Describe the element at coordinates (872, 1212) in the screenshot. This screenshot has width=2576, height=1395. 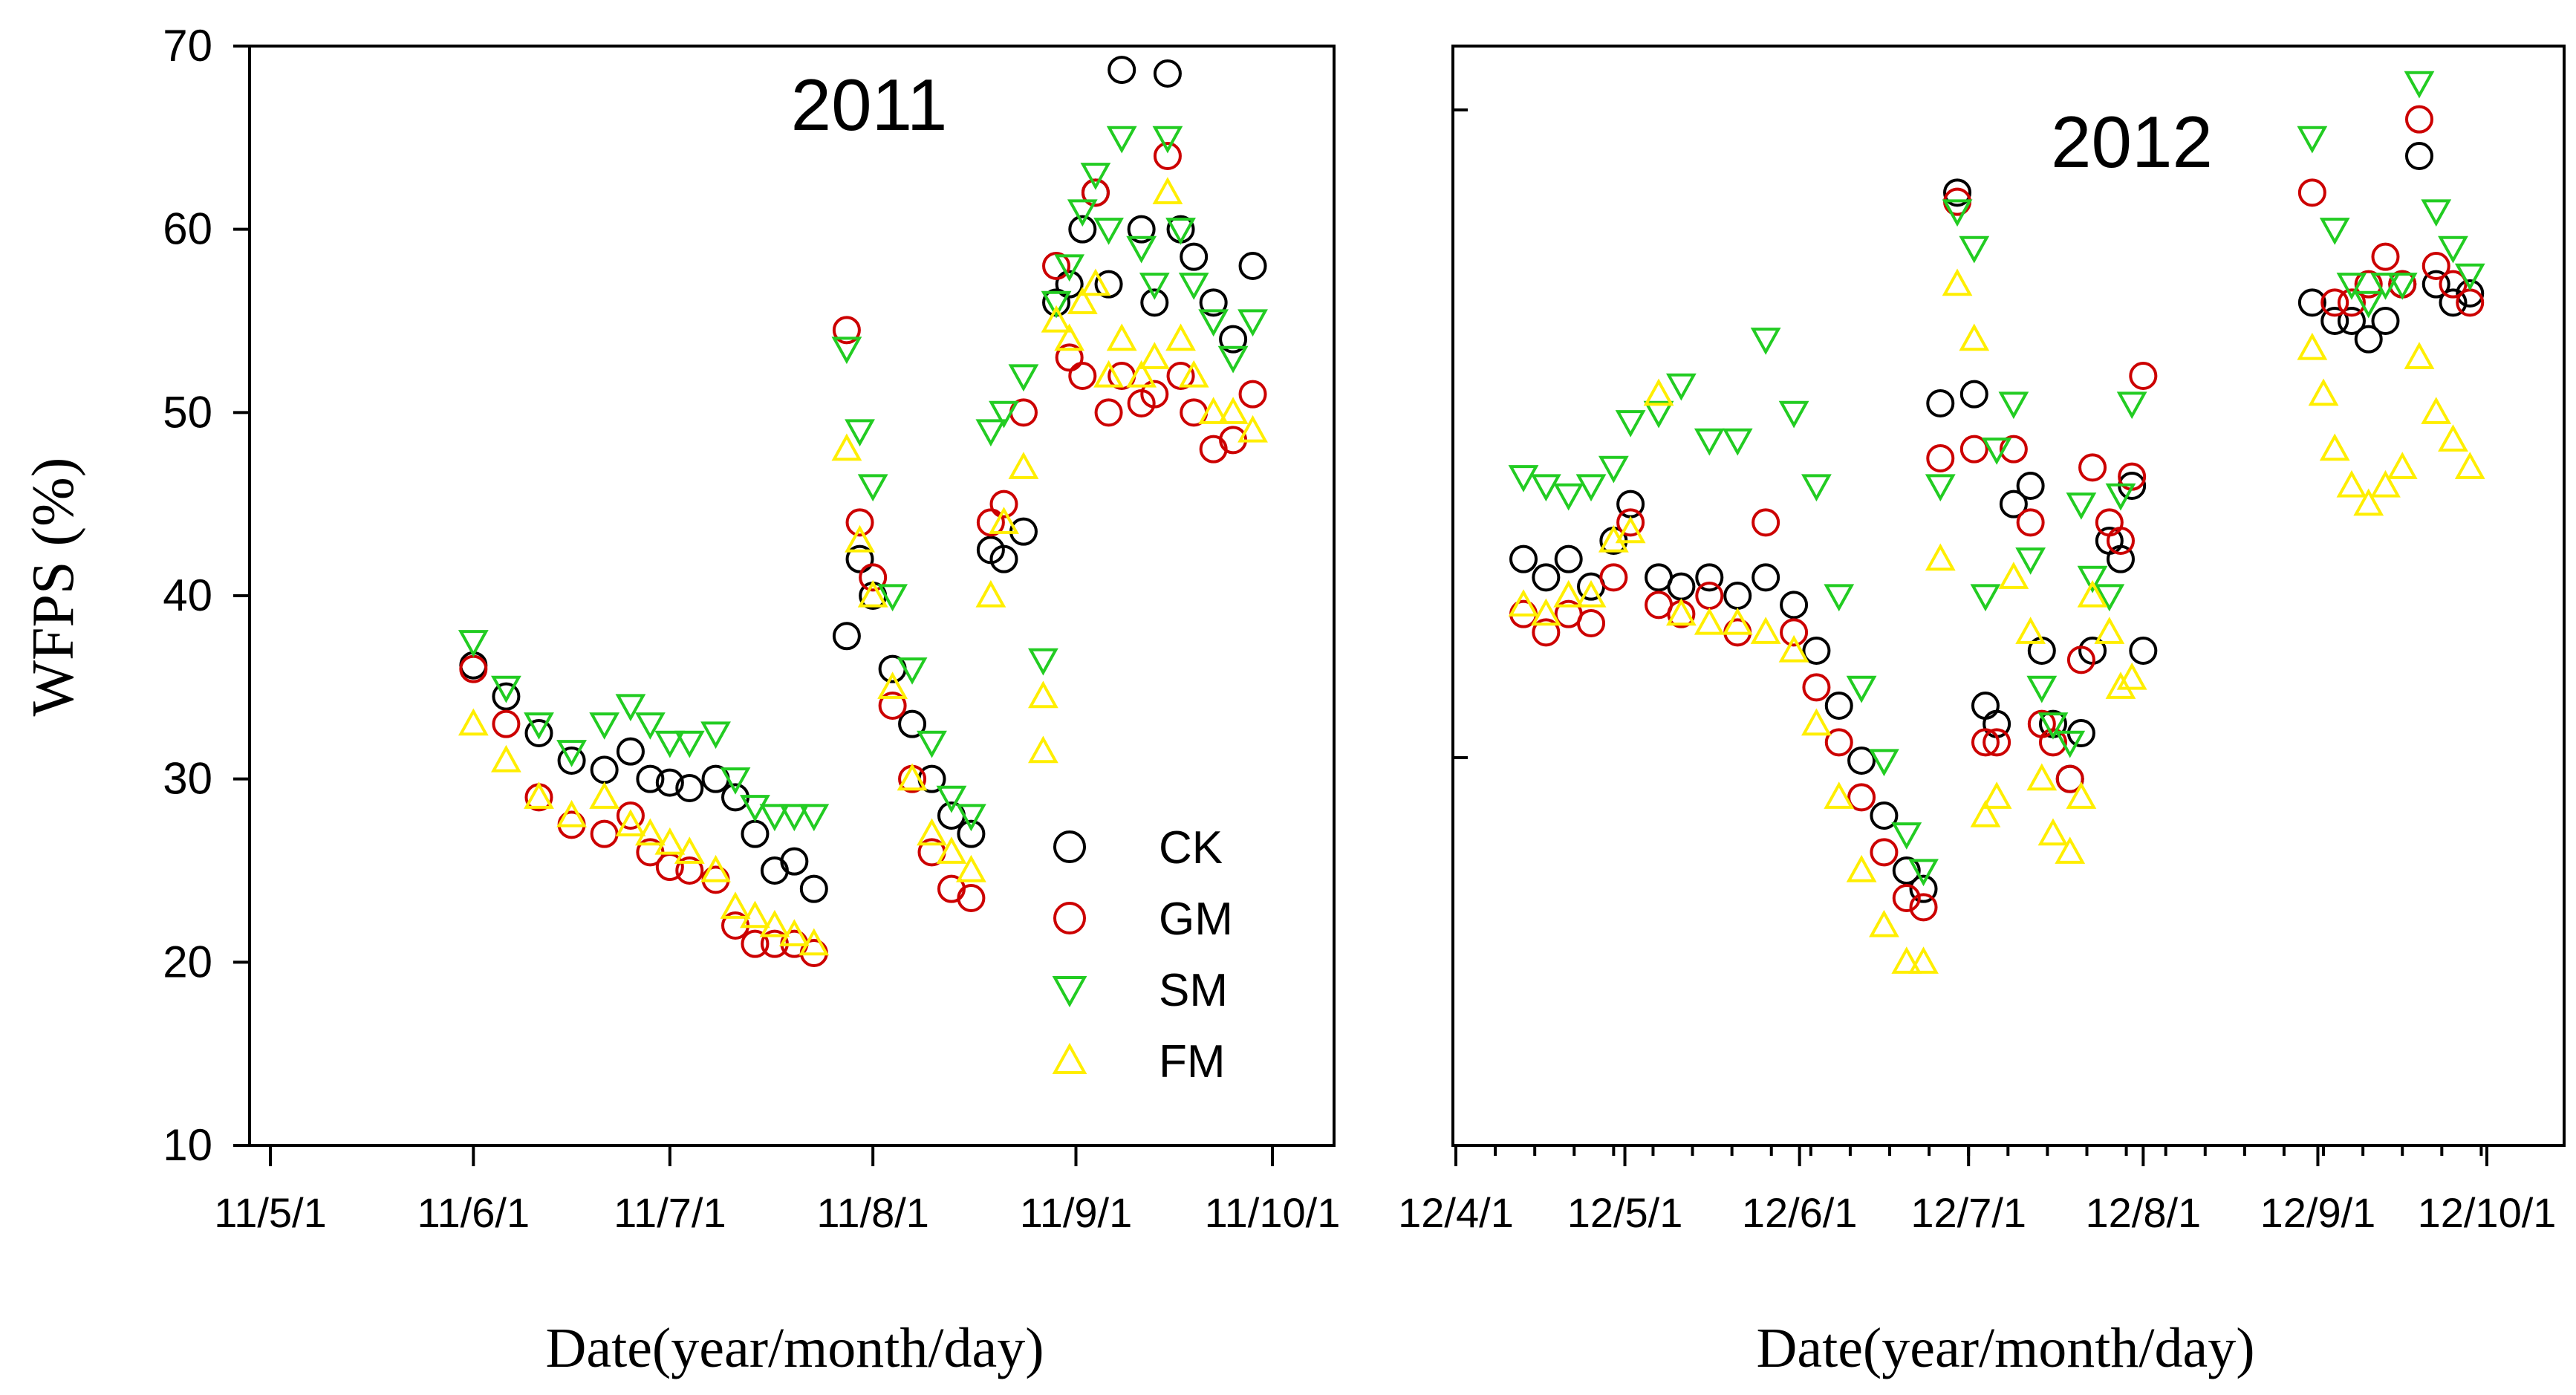
I see `x-tick-label: 11/8/1` at that location.